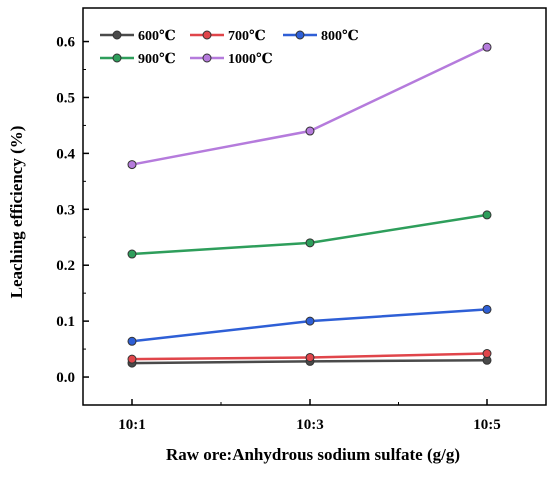 The height and width of the screenshot is (479, 550). I want to click on x-axis-title: Raw ore:Anhydrous sodium sulfate (g/g), so click(313, 454).